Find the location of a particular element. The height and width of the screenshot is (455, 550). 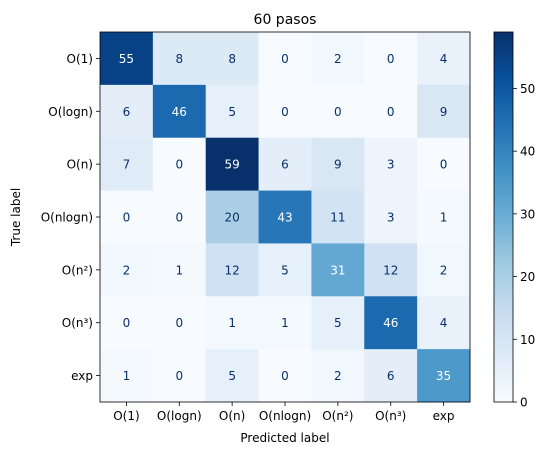

cell-value-label: 46 is located at coordinates (390, 323).